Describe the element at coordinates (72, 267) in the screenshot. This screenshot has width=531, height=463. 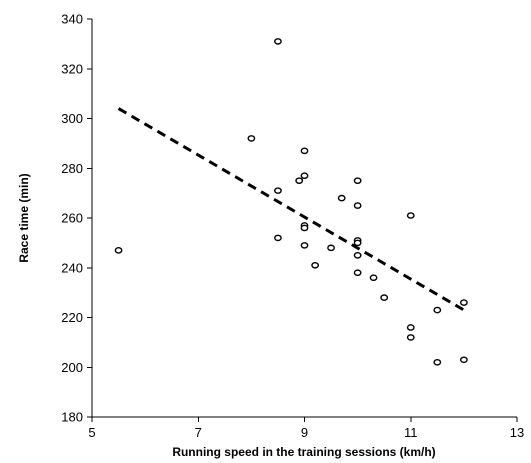
I see `y-tick-label: 240` at that location.